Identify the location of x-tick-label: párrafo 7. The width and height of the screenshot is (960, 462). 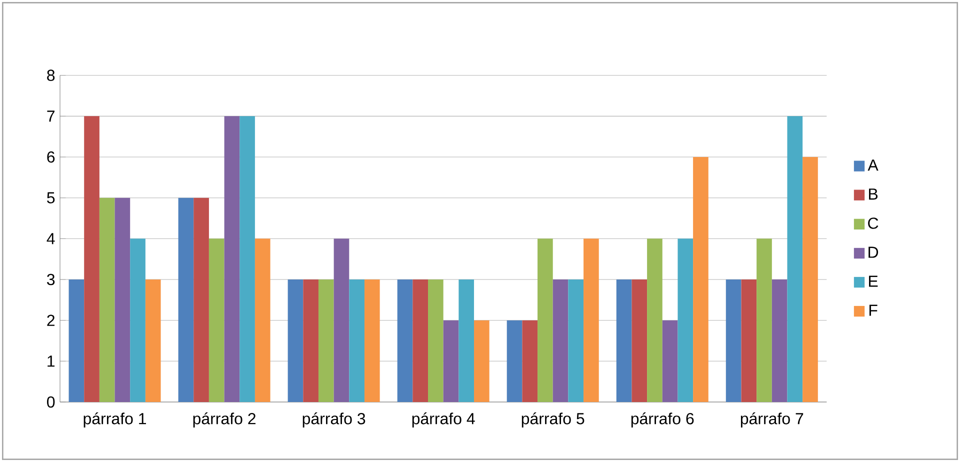
(772, 420).